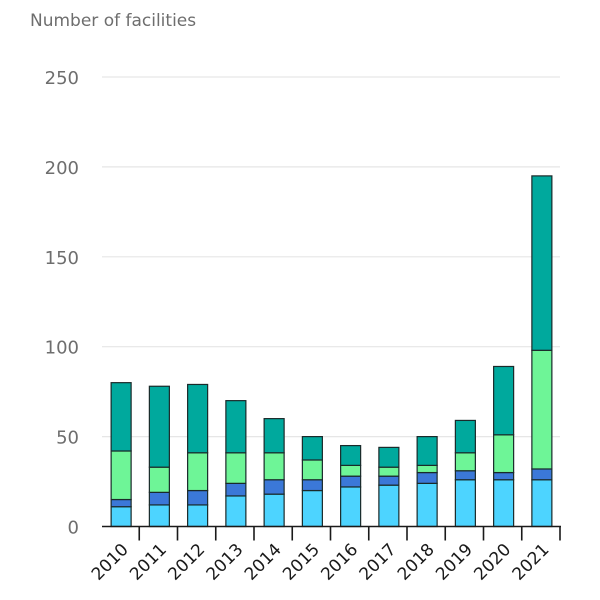  Describe the element at coordinates (416, 562) in the screenshot. I see `x-tick-label: 2018` at that location.